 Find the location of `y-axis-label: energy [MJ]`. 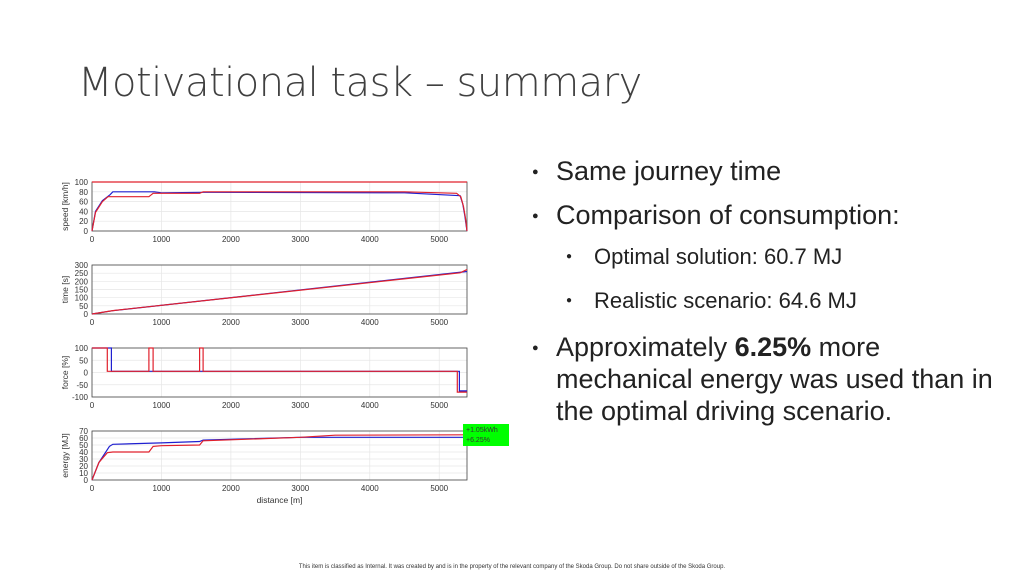

y-axis-label: energy [MJ] is located at coordinates (65, 455).